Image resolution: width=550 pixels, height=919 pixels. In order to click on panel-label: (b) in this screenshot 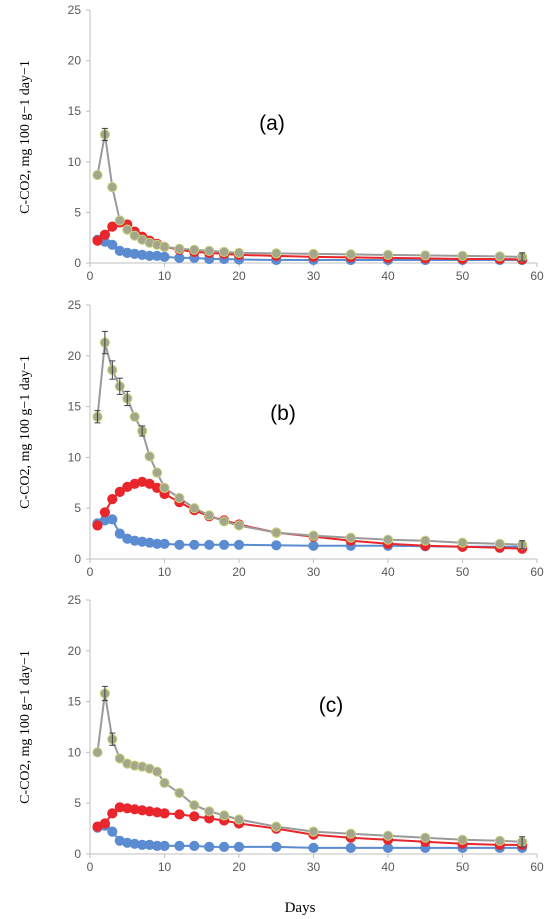, I will do `click(283, 413)`.